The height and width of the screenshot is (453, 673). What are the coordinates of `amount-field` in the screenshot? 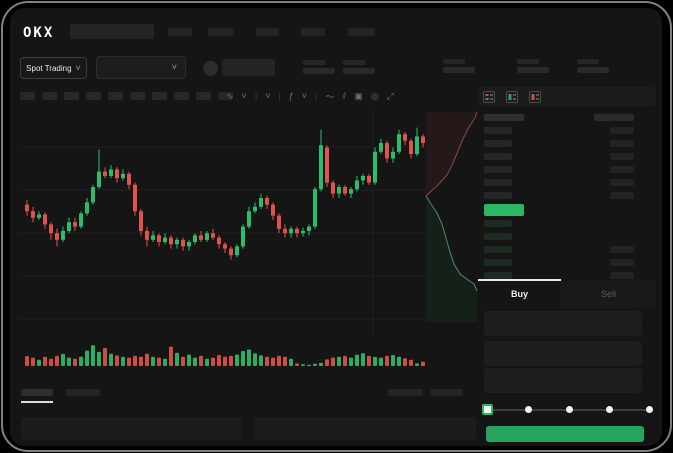 It's located at (563, 353).